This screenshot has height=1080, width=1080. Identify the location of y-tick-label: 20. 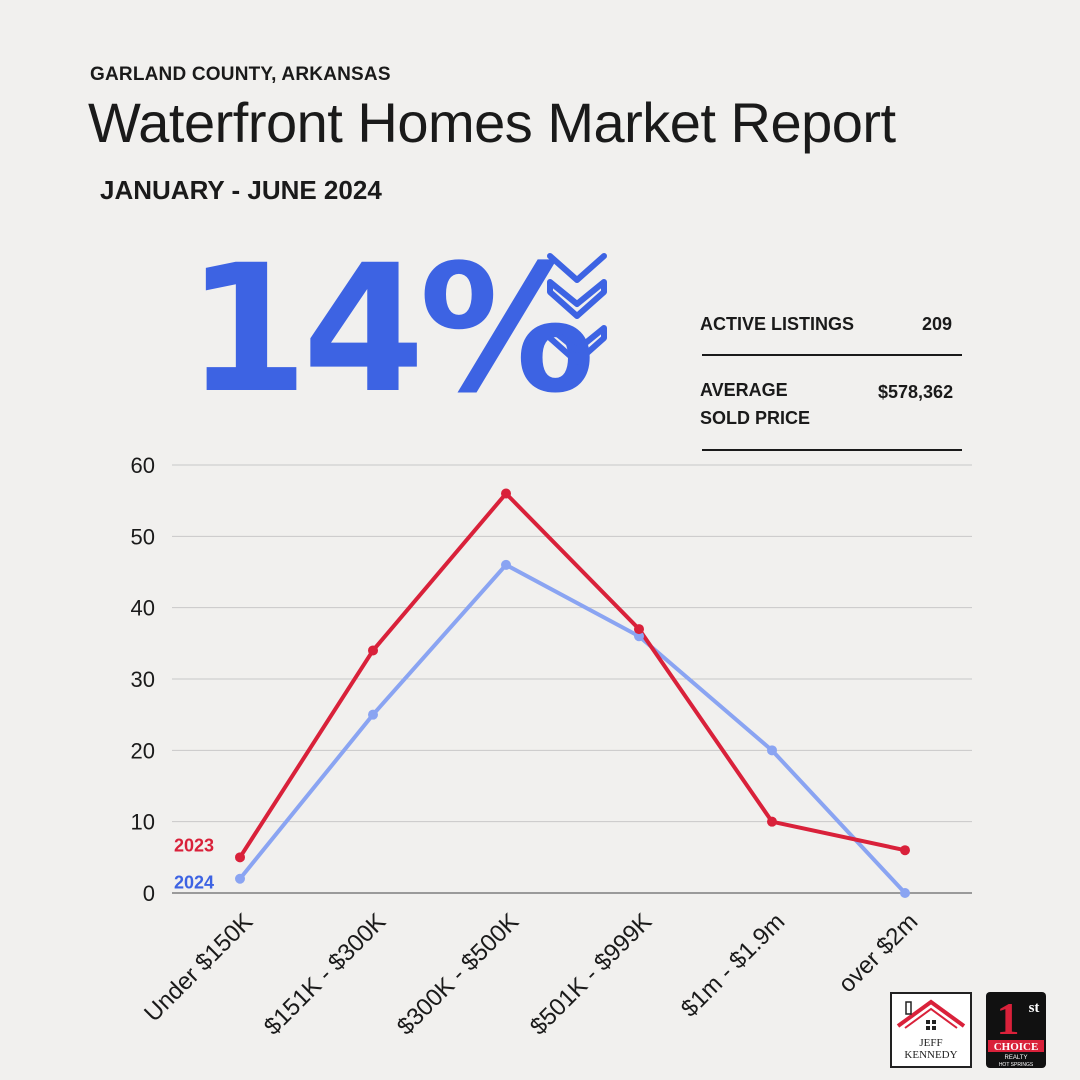
(143, 750).